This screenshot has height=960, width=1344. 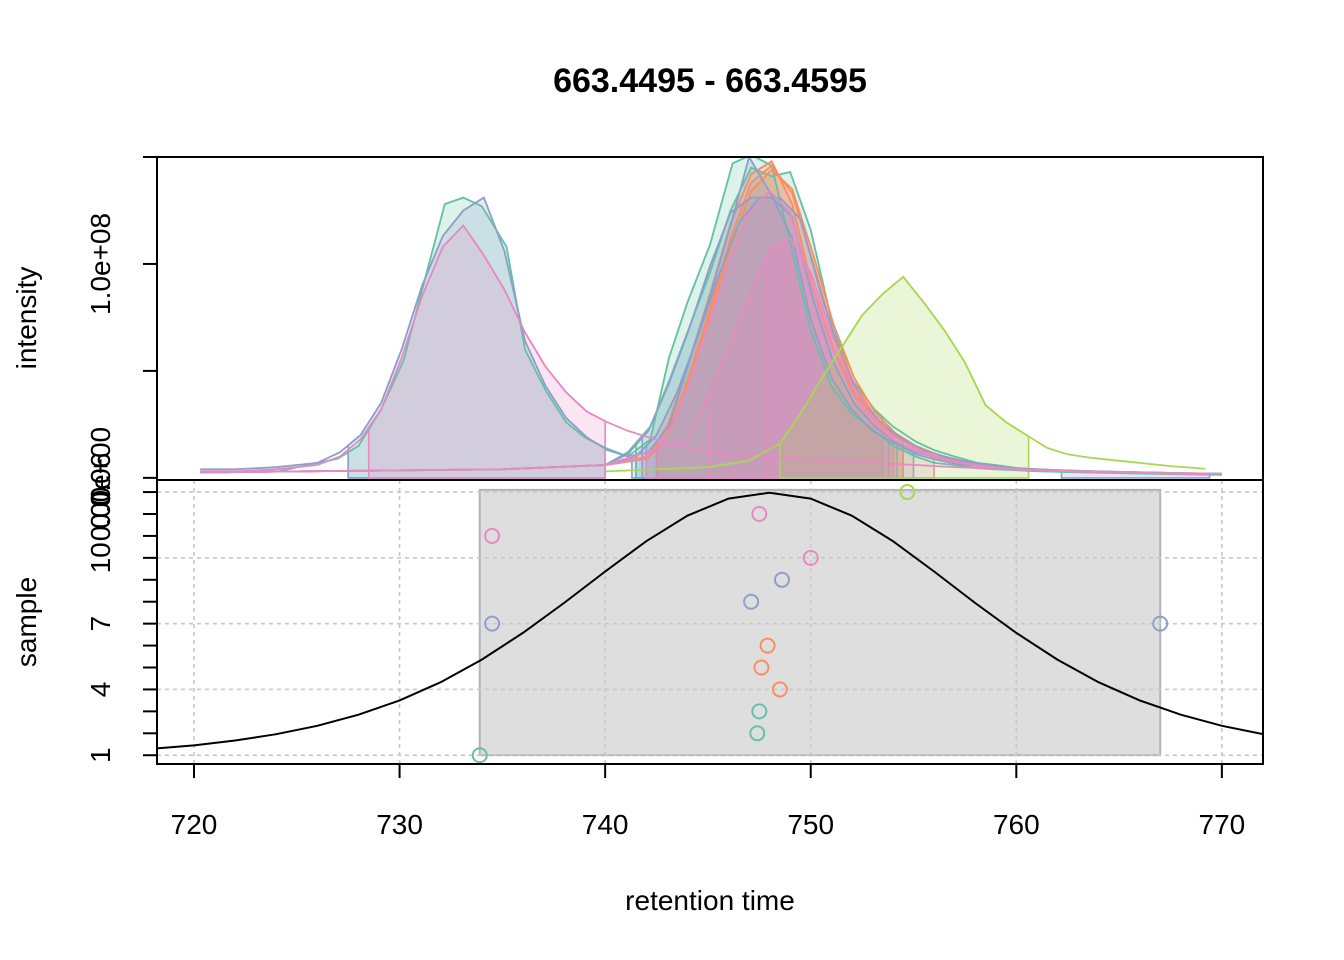 I want to click on sample-tick-label: 1, so click(x=100, y=755).